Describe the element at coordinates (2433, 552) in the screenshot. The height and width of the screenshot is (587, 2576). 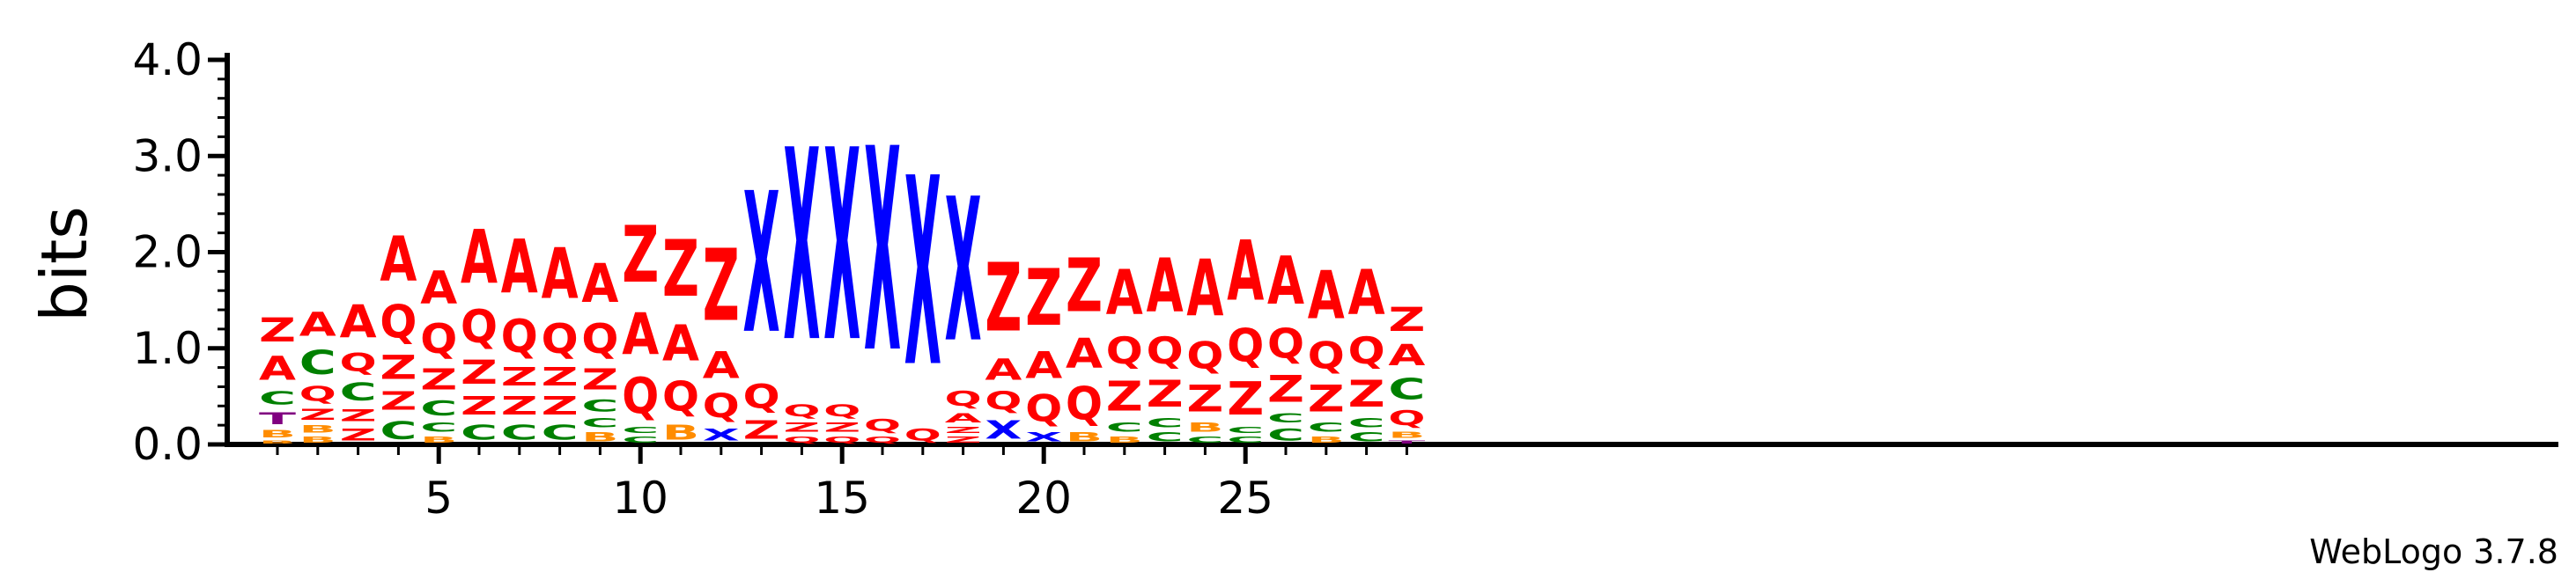
I see `weblogo-credit: WebLogo 3.7.8` at that location.